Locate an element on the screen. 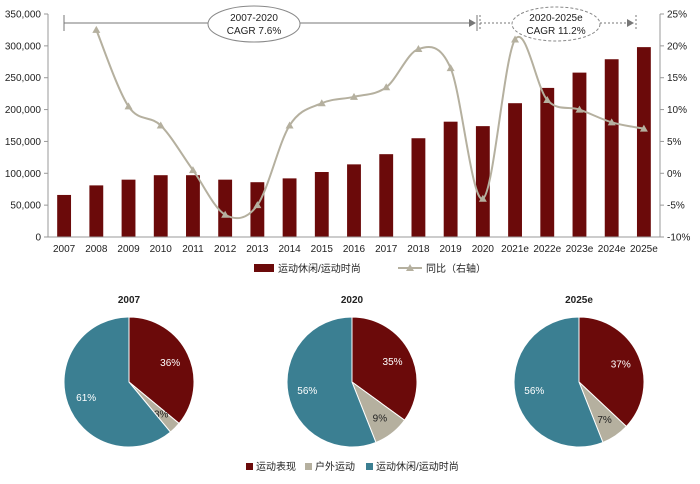 This screenshot has width=700, height=484. x-tick-label: 2012 is located at coordinates (225, 249).